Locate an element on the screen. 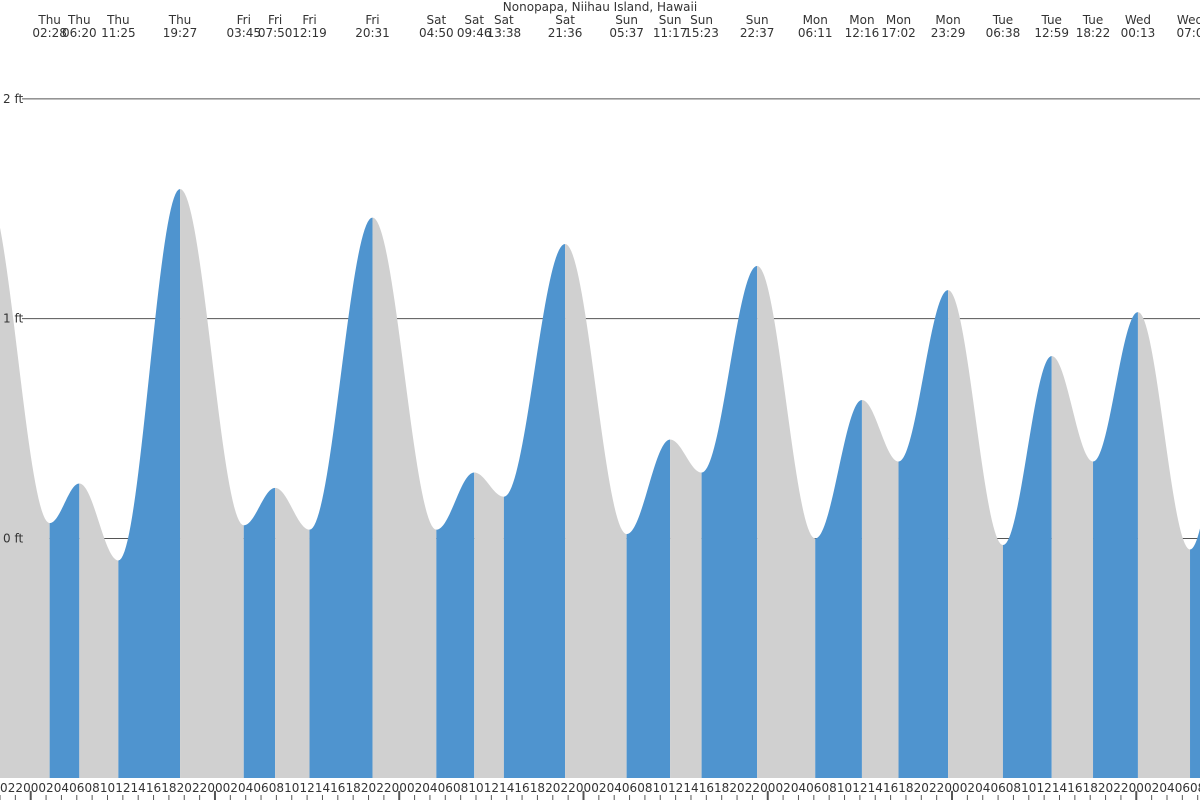 The height and width of the screenshot is (800, 1200). extreme-day: Sat is located at coordinates (474, 20).